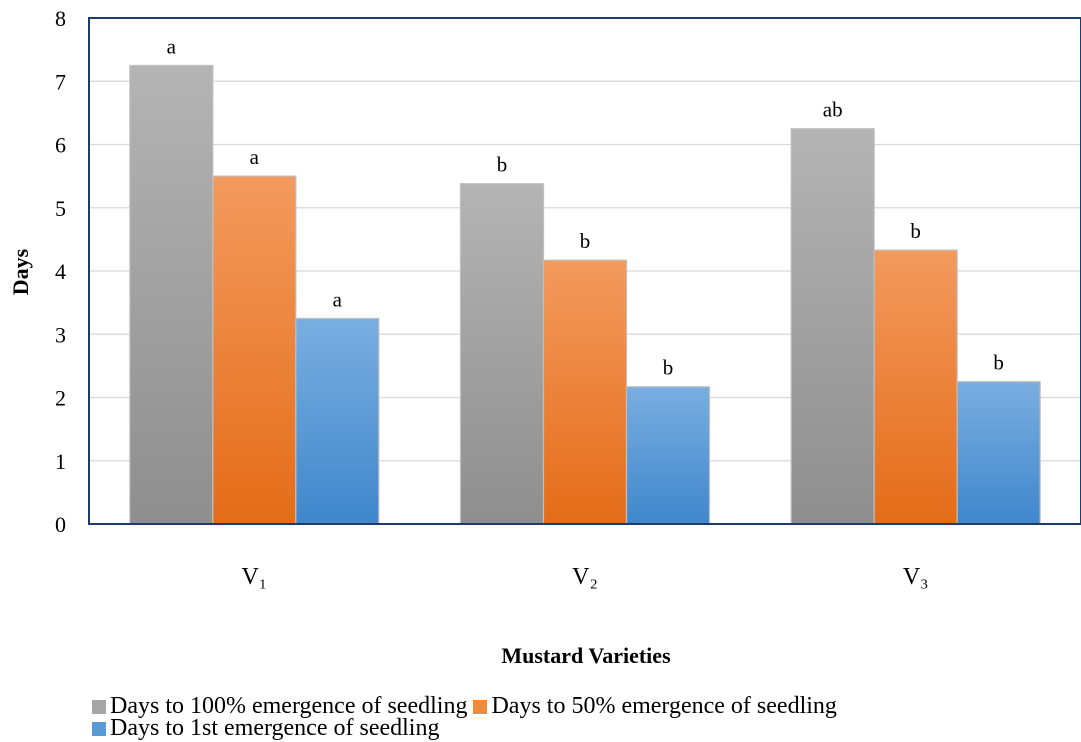 Image resolution: width=1081 pixels, height=742 pixels. What do you see at coordinates (60, 81) in the screenshot?
I see `y-tick-label: 7` at bounding box center [60, 81].